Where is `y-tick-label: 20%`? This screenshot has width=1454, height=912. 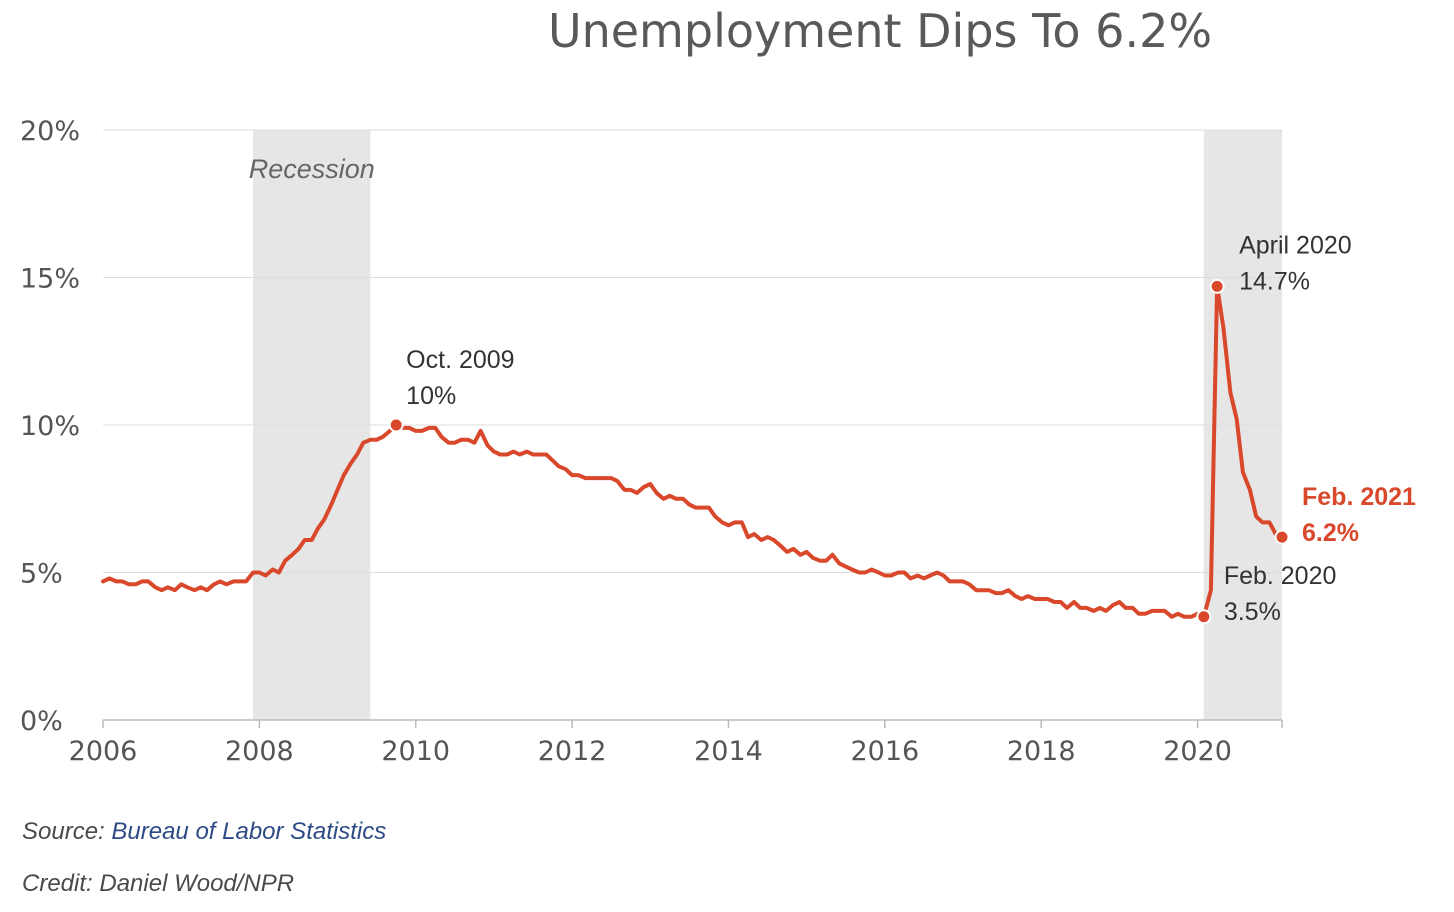
y-tick-label: 20% is located at coordinates (50, 131).